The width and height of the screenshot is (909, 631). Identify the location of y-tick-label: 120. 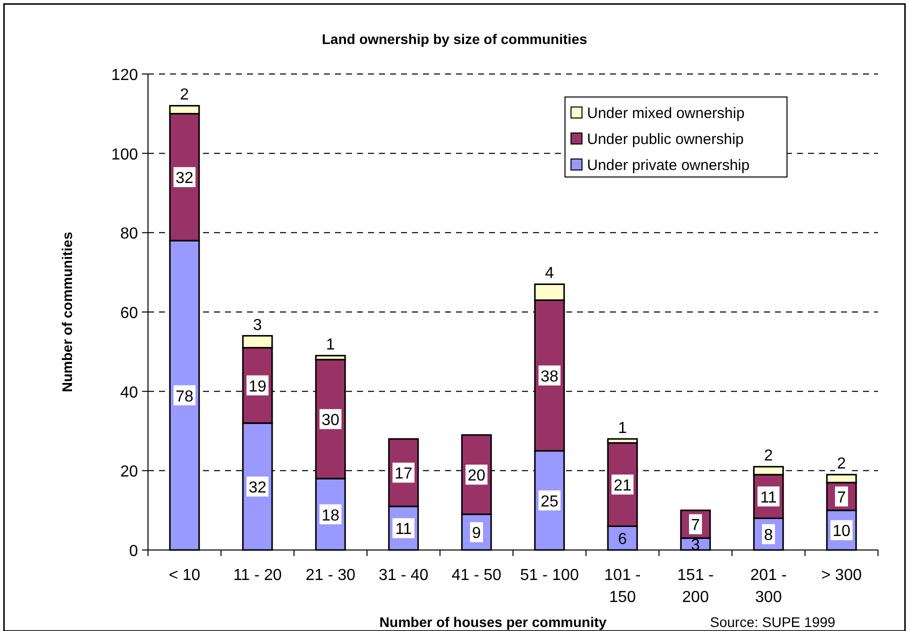
(124, 75).